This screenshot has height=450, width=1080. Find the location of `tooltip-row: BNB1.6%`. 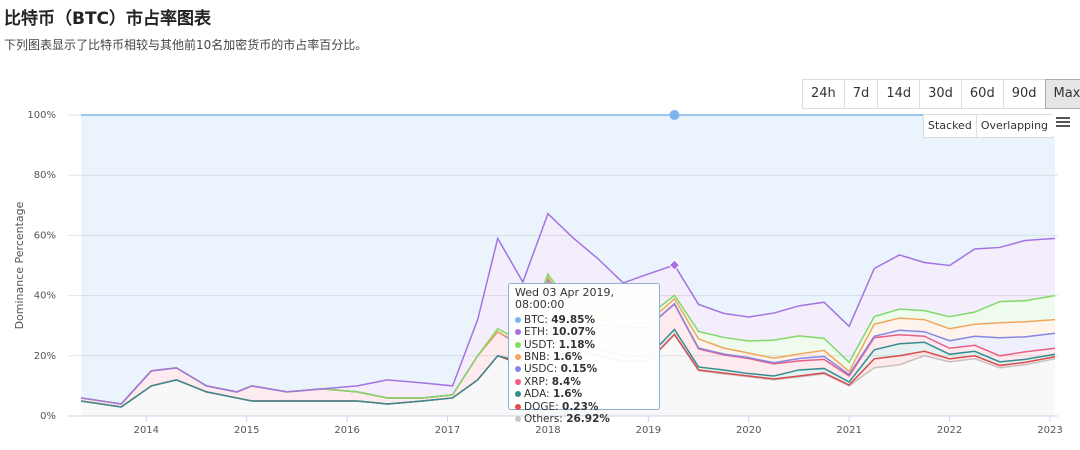

tooltip-row: BNB1.6% is located at coordinates (584, 357).